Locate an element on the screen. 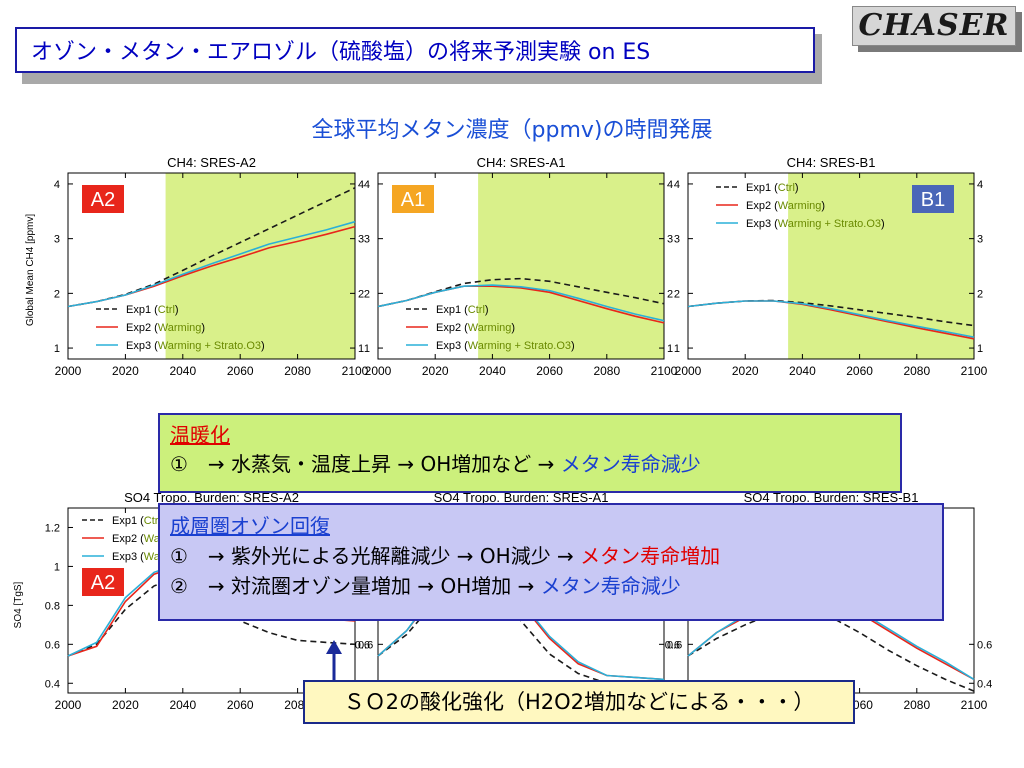 The height and width of the screenshot is (768, 1024). ch4-b1-panel is located at coordinates (831, 266).